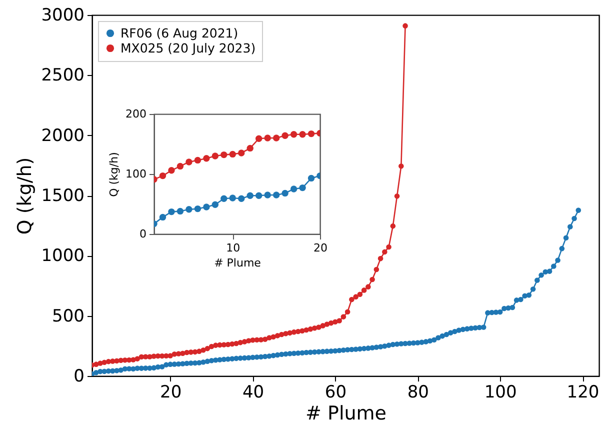 This screenshot has height=426, width=601. Describe the element at coordinates (179, 32) in the screenshot. I see `legend-label: RF06 (6 Aug 2021)` at that location.